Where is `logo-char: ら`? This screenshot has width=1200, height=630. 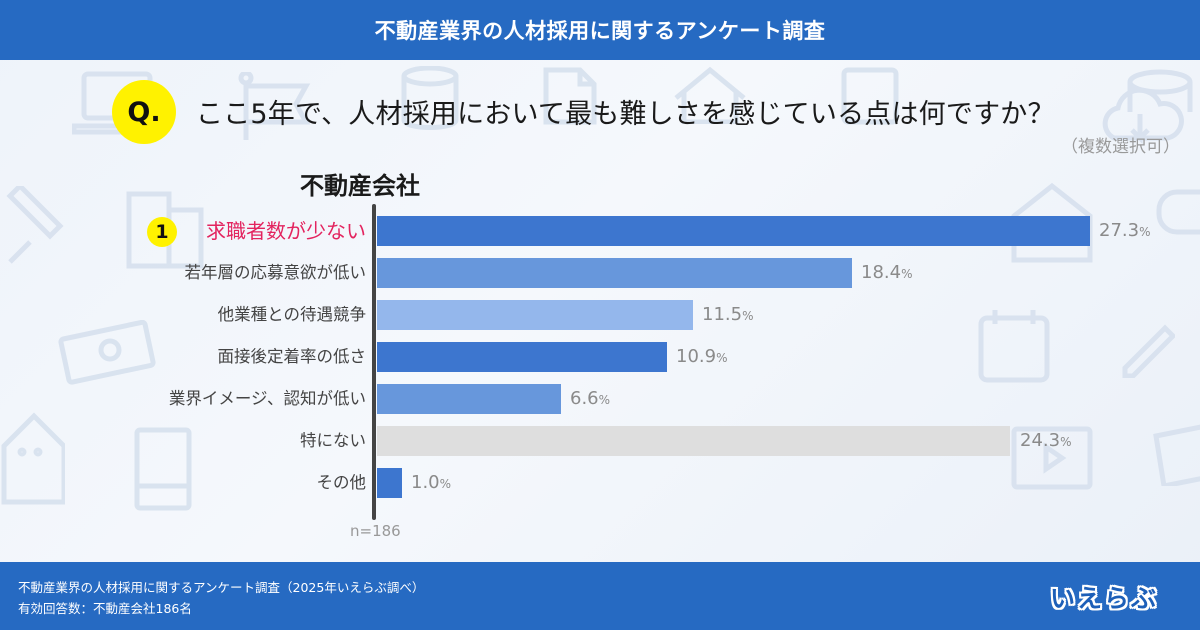 logo-char: ら is located at coordinates (1117, 598).